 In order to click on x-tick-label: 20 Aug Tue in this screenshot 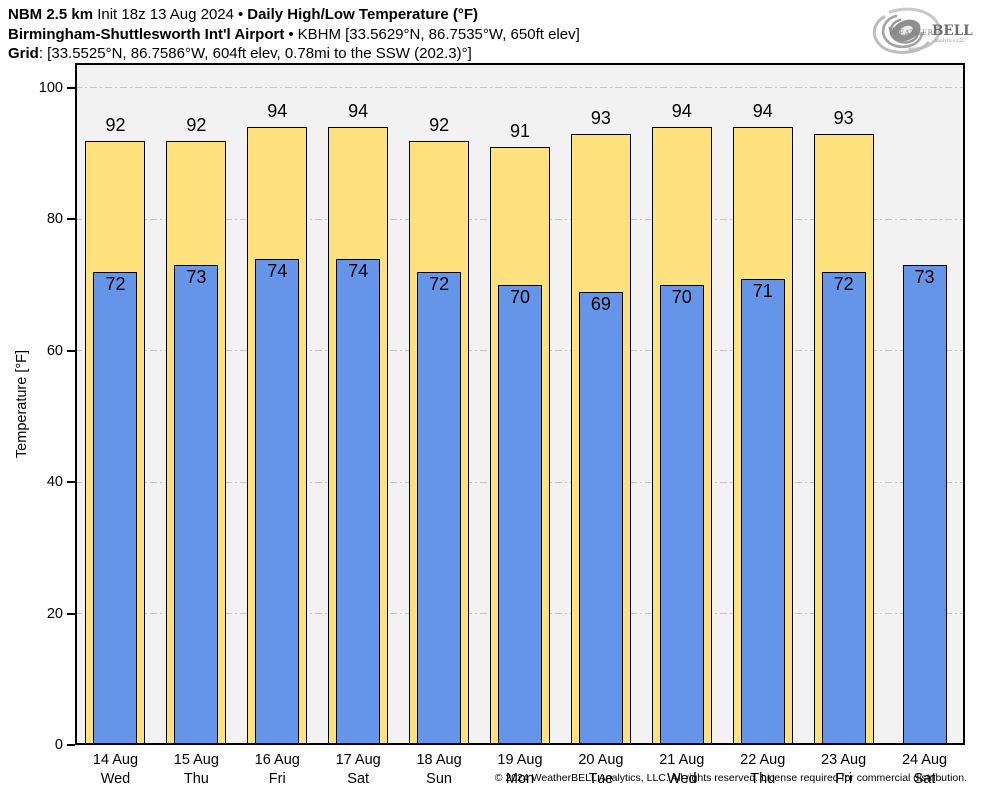, I will do `click(601, 770)`.